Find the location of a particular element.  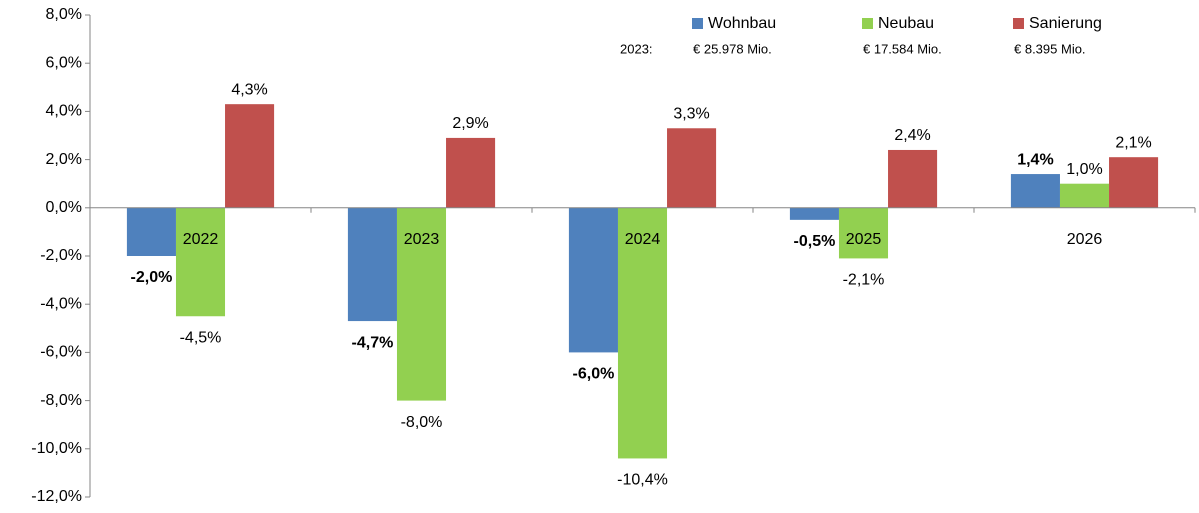

x-tick-label: 2023 is located at coordinates (422, 239).